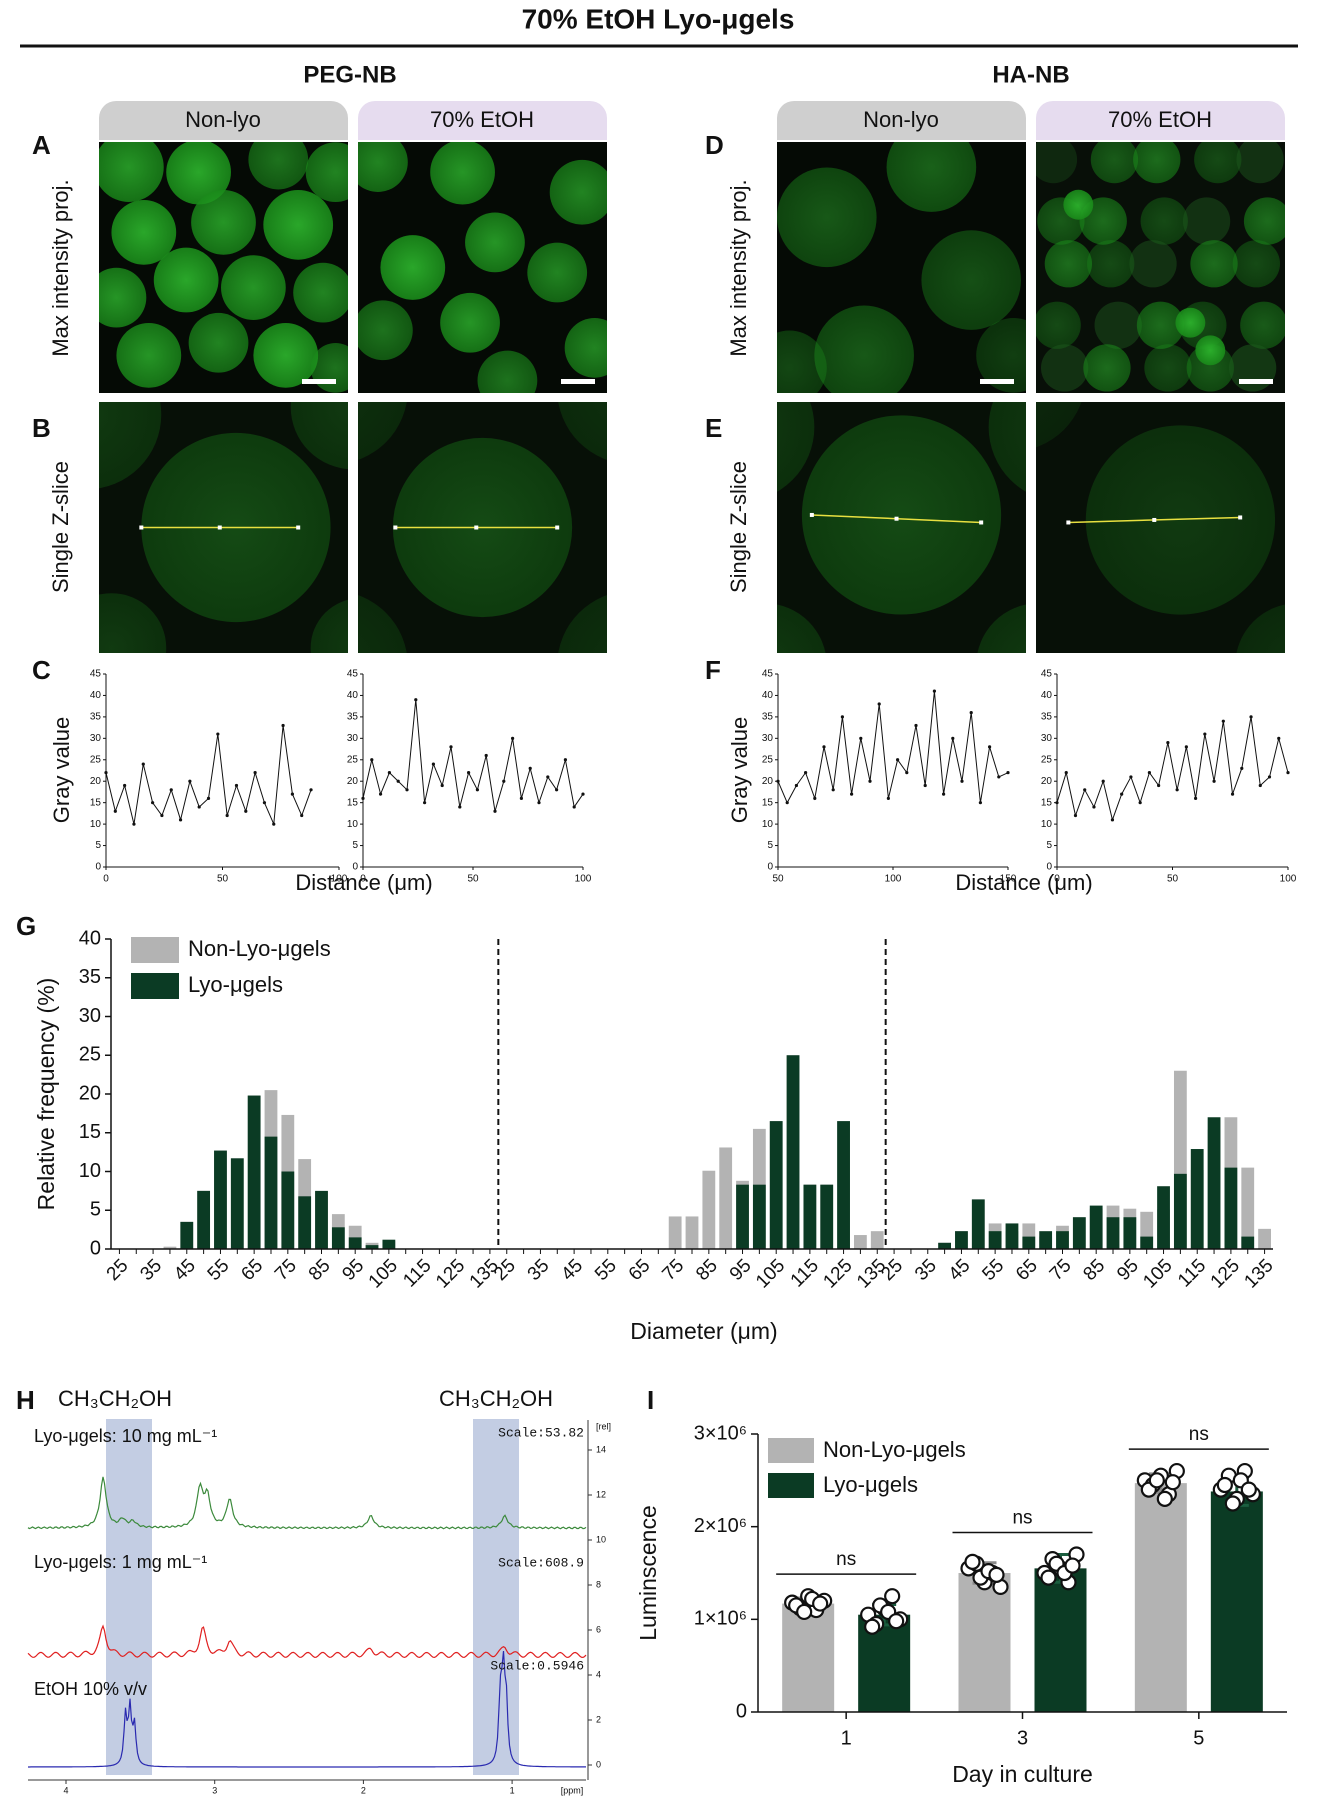  What do you see at coordinates (741, 1270) in the screenshot?
I see `x-tick-label: 95` at bounding box center [741, 1270].